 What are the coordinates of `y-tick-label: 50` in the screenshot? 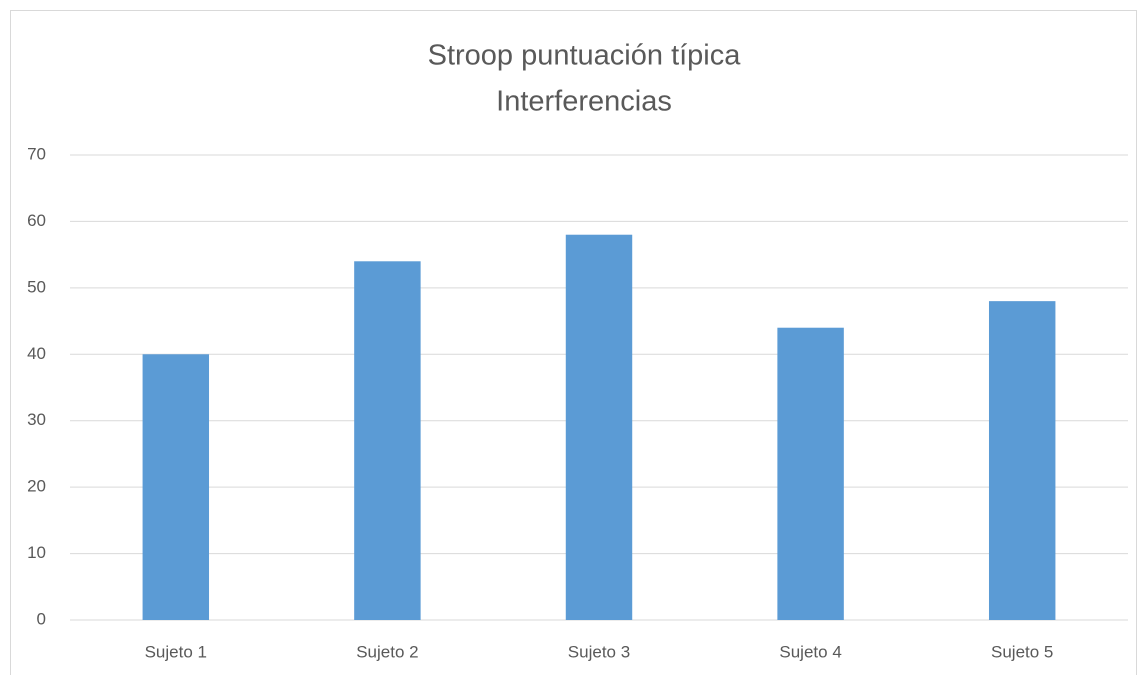 It's located at (36, 286).